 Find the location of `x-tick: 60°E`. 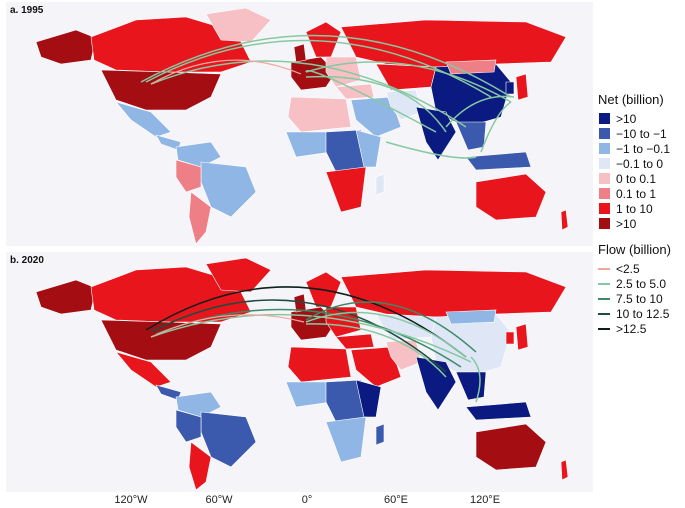

x-tick: 60°E is located at coordinates (396, 500).